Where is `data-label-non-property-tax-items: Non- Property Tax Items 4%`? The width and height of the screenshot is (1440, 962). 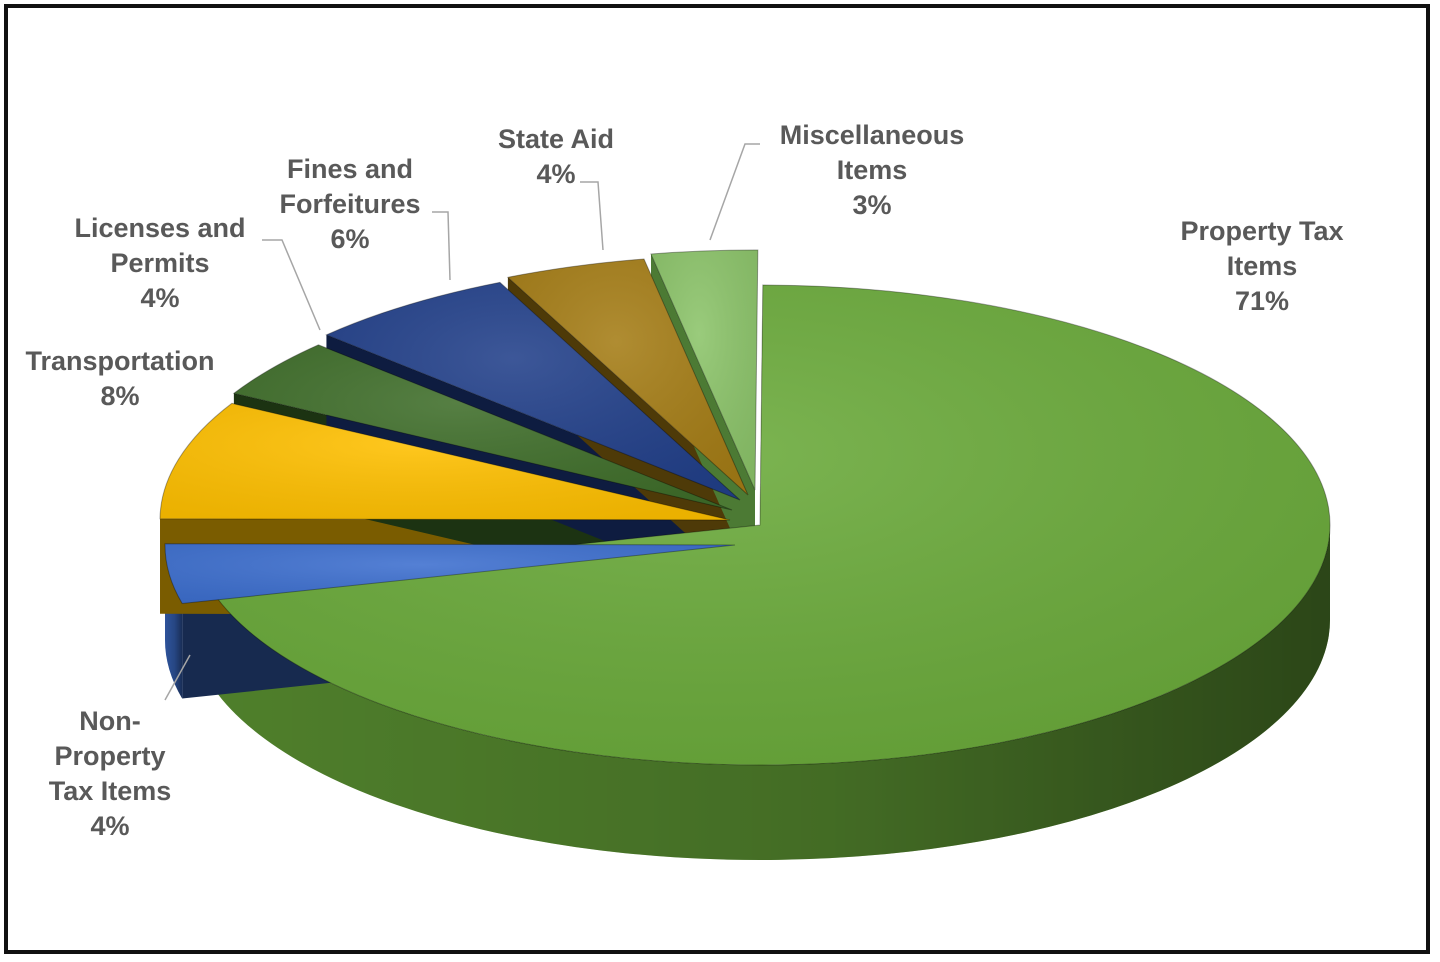
data-label-non-property-tax-items: Non- Property Tax Items 4% is located at coordinates (110, 773).